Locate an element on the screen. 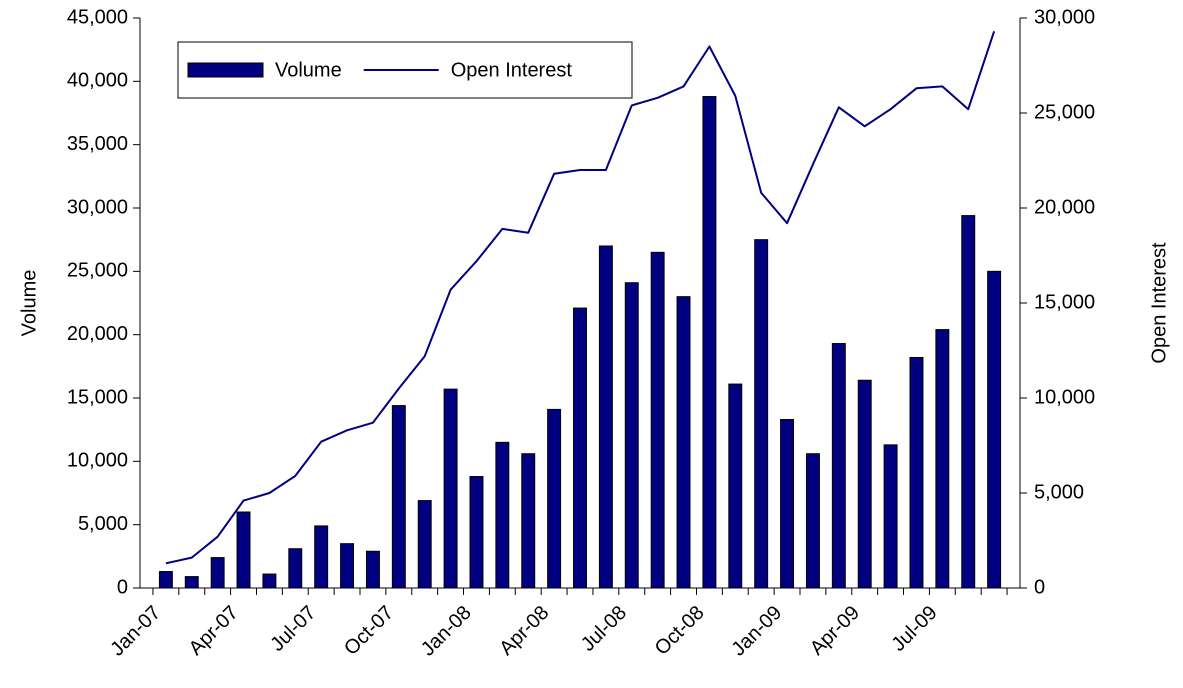  y-tick-label: 5,000 is located at coordinates (103, 524).